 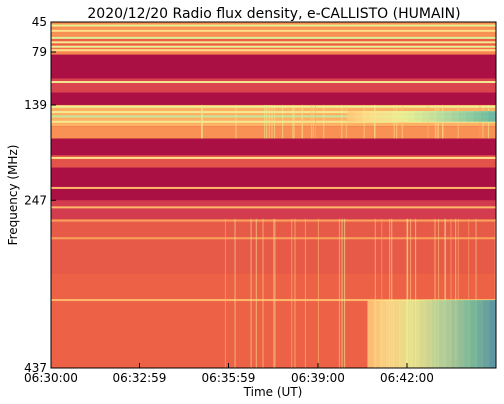 What do you see at coordinates (39, 52) in the screenshot?
I see `y-tick-label: 79` at bounding box center [39, 52].